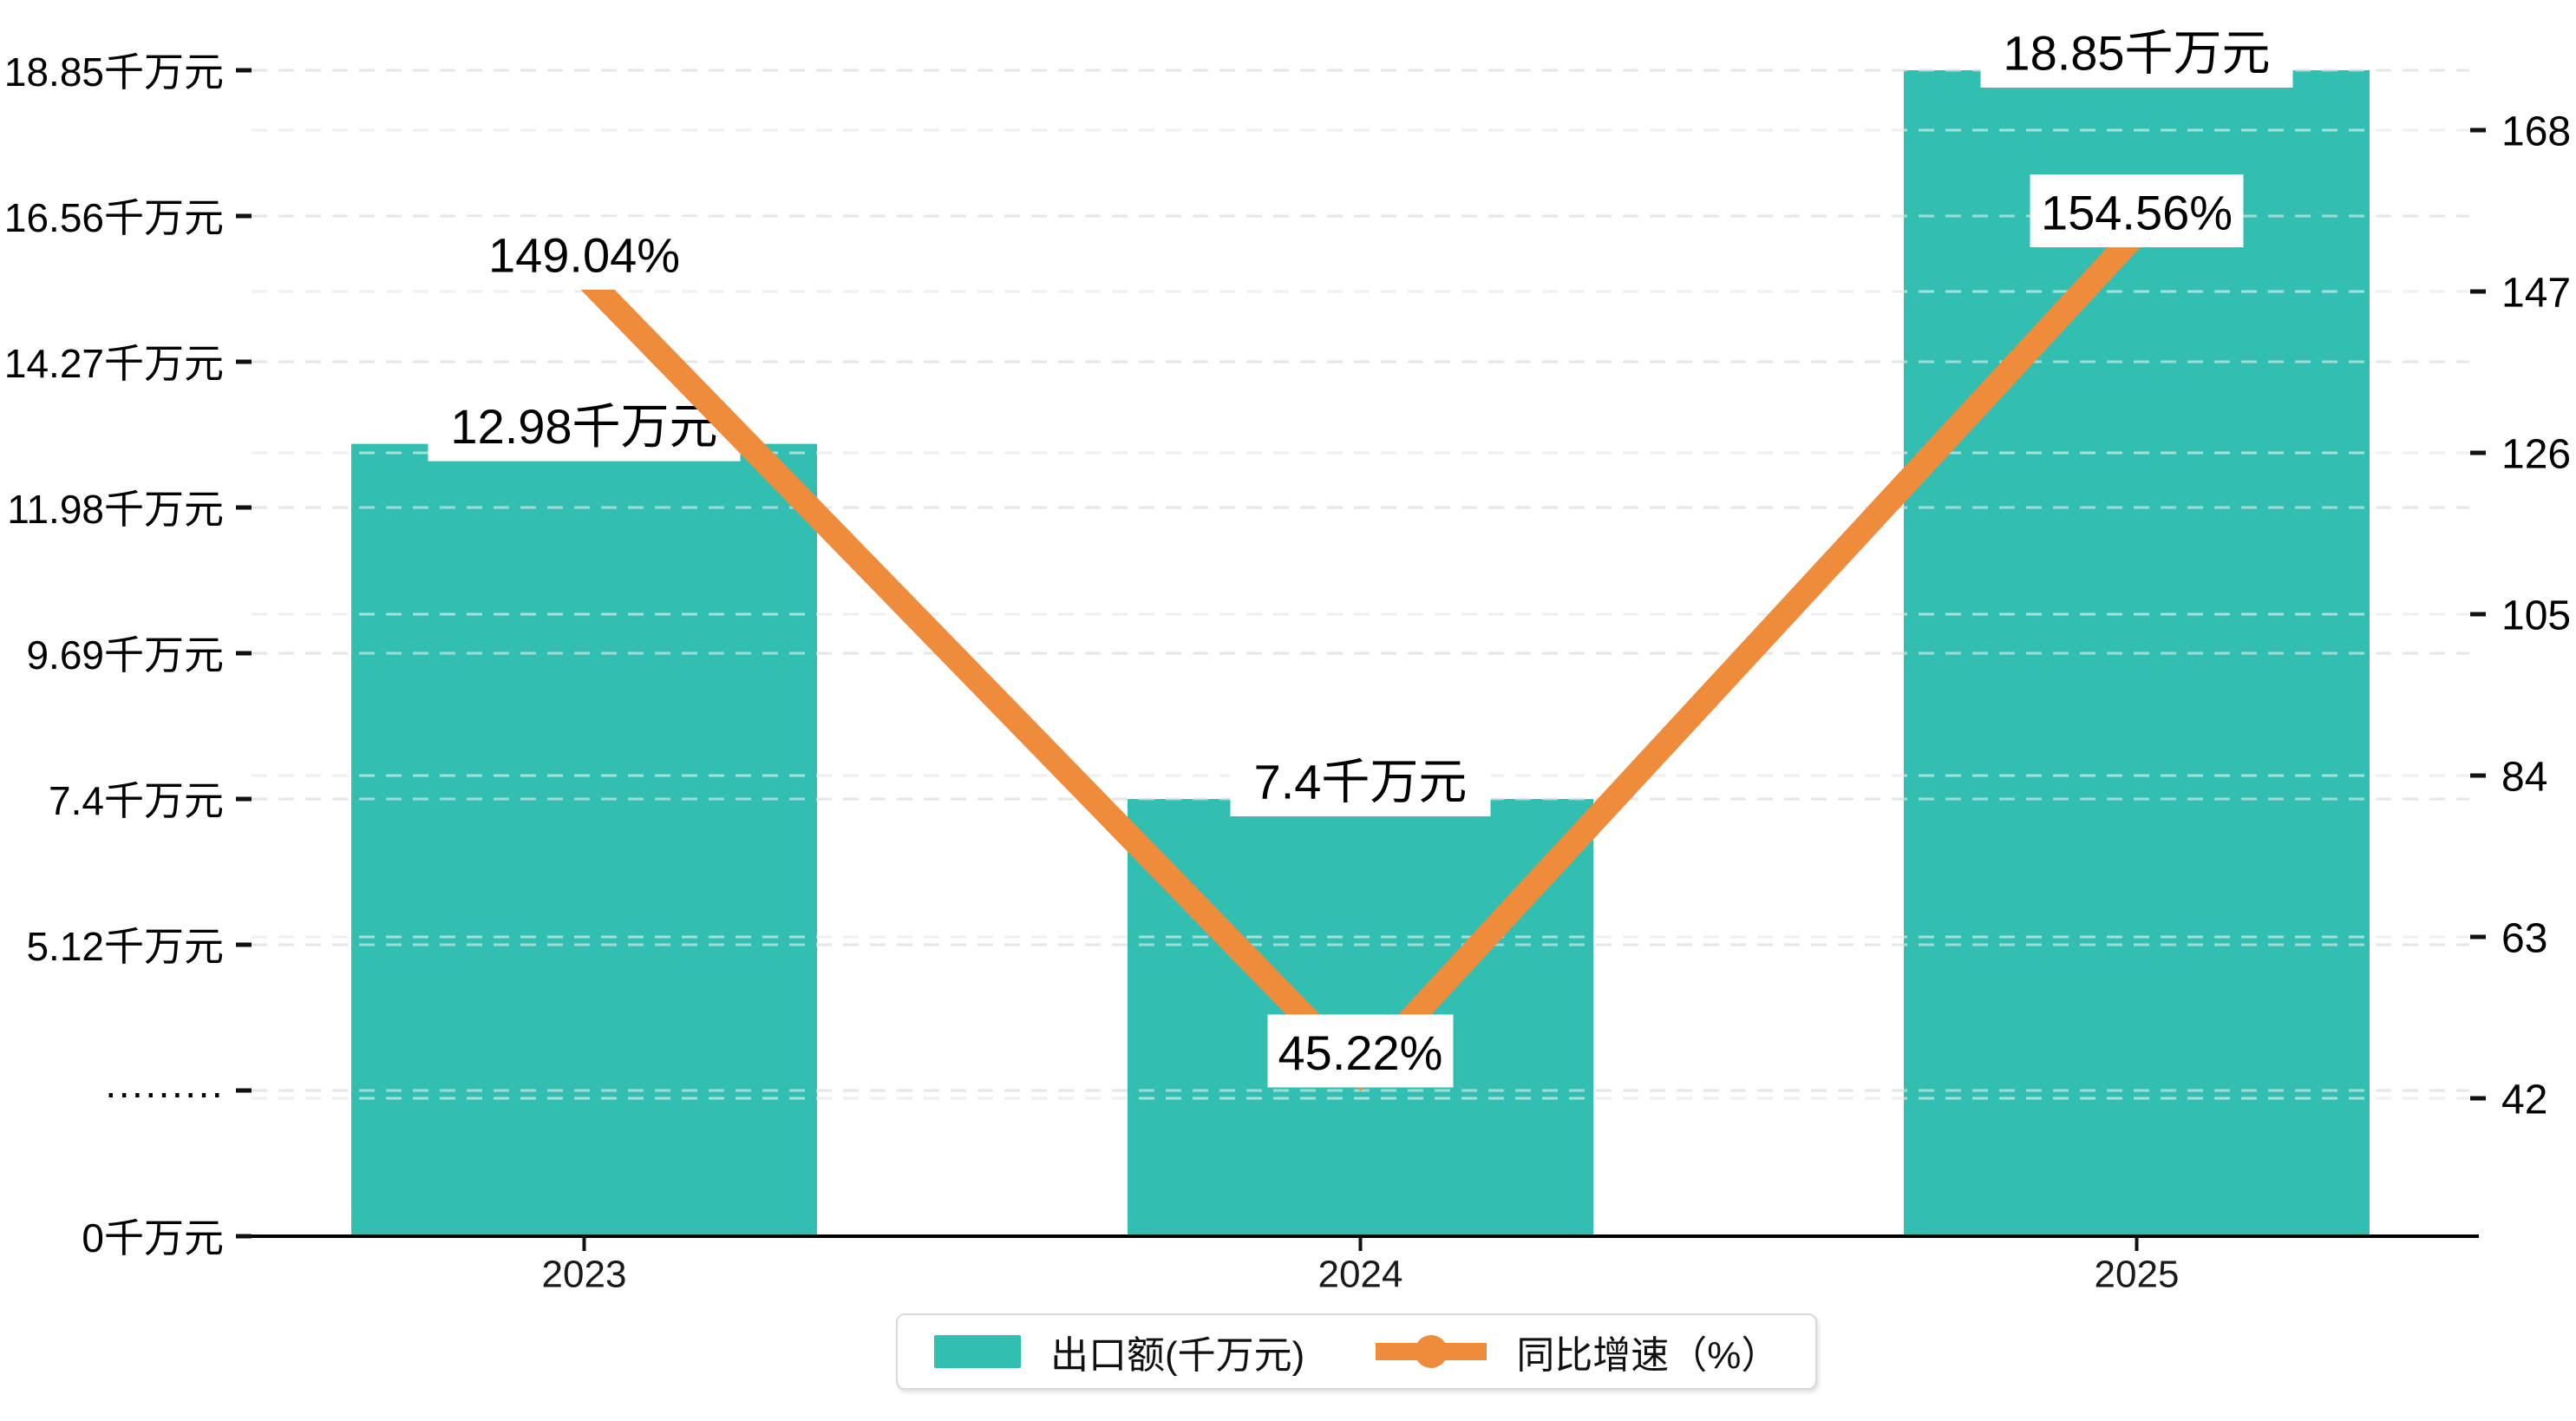 The image size is (2576, 1421). Describe the element at coordinates (125, 655) in the screenshot. I see `left-axis-label: 9.69千万元` at that location.